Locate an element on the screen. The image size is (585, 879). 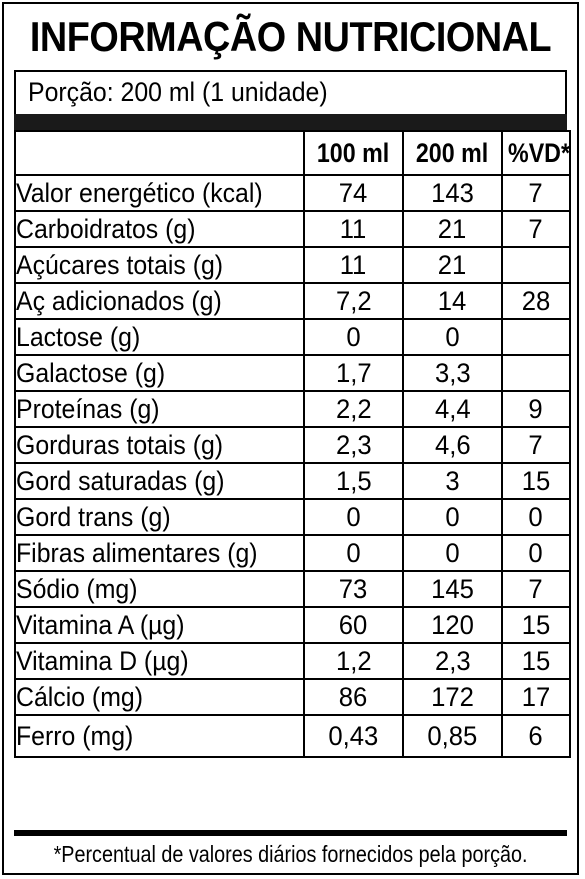
value-200ml: 0,85 is located at coordinates (452, 735).